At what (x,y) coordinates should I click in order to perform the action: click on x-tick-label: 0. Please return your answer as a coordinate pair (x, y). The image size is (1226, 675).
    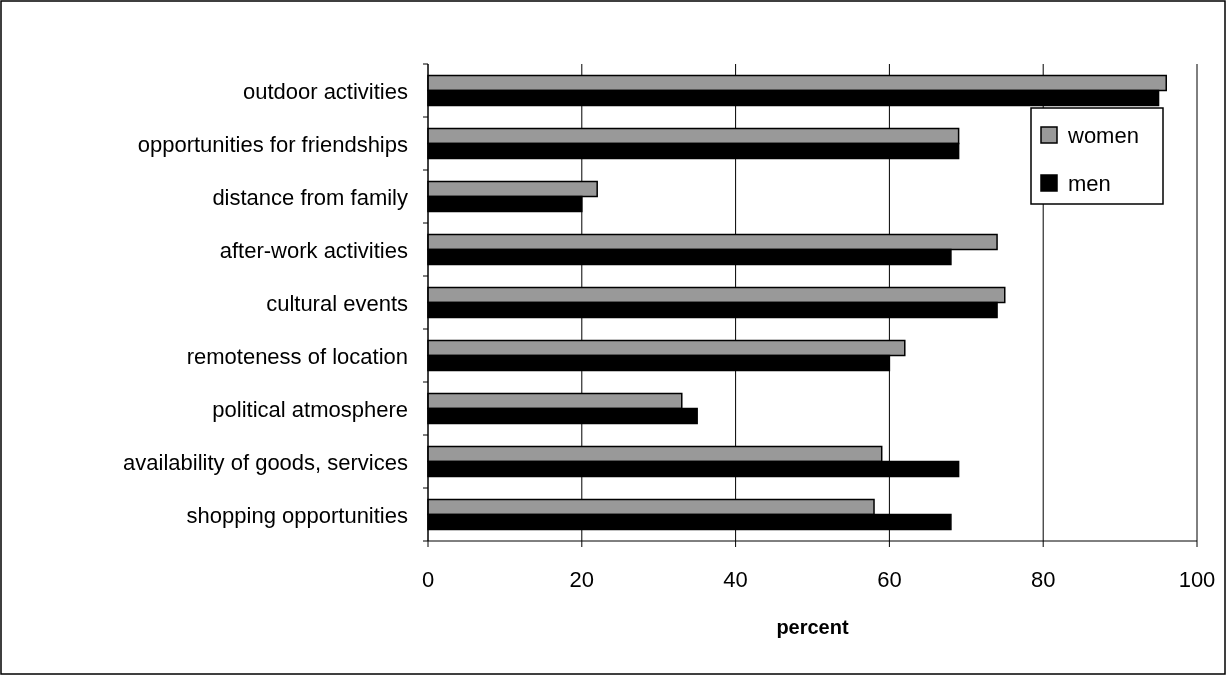
    Looking at the image, I should click on (428, 579).